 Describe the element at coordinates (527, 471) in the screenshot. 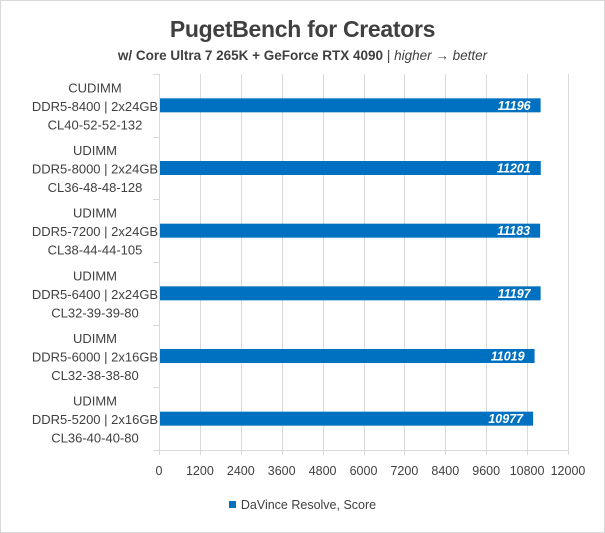

I see `x-tick-label: 10800` at that location.